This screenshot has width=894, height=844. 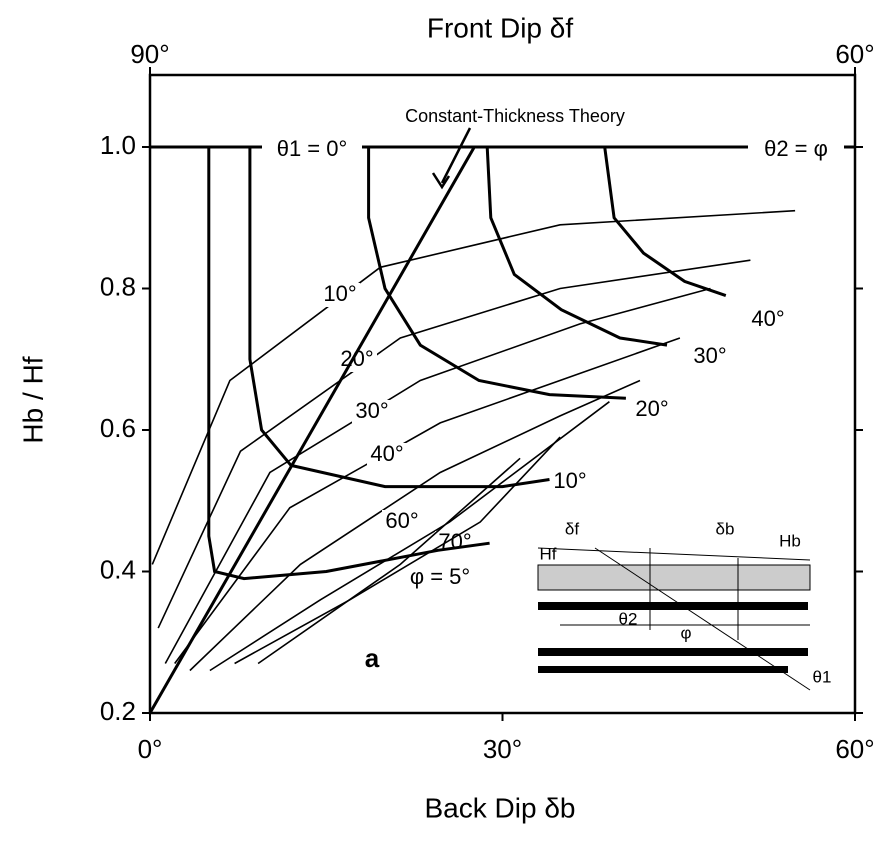 I want to click on x-tick-label: 30°, so click(x=502, y=749).